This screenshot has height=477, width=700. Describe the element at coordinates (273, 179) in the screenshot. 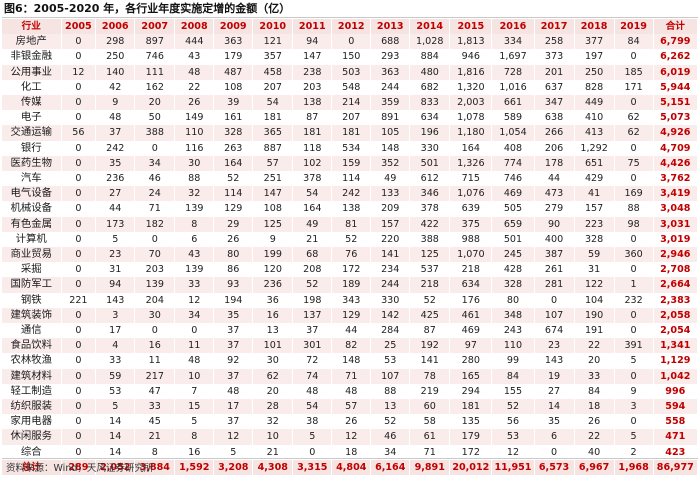

I see `amount-cell: 251` at that location.